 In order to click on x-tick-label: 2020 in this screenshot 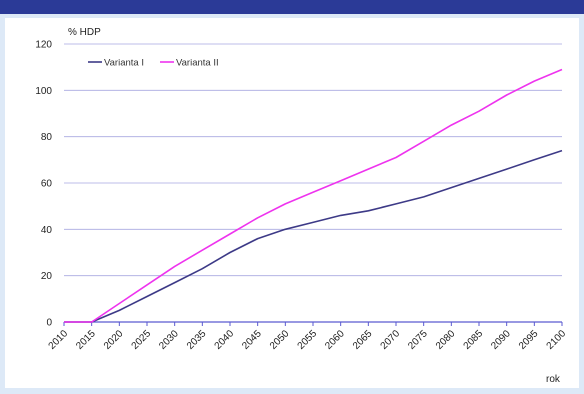, I will do `click(114, 340)`.